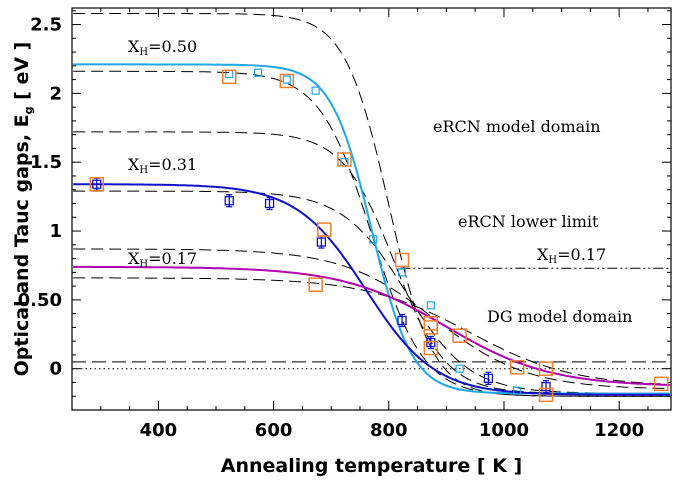 The width and height of the screenshot is (699, 483). Describe the element at coordinates (55, 231) in the screenshot. I see `y-tick-label: 1` at that location.